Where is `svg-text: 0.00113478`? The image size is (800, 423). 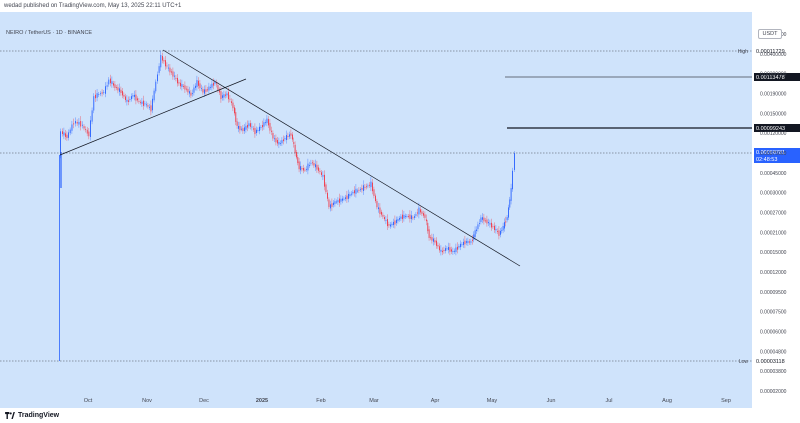
svg-text: 0.00113478 is located at coordinates (770, 78).